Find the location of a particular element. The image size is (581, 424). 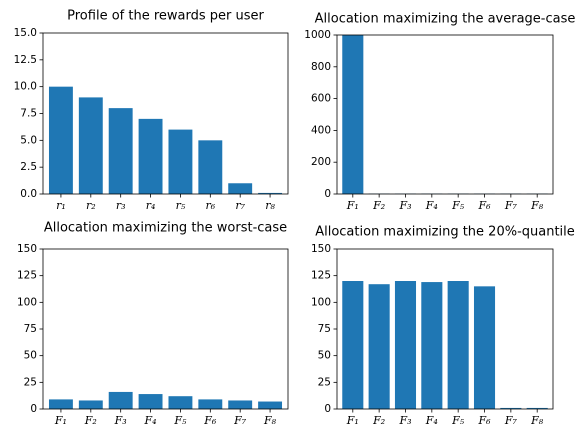

y-tick-label: 5.0 is located at coordinates (28, 140).